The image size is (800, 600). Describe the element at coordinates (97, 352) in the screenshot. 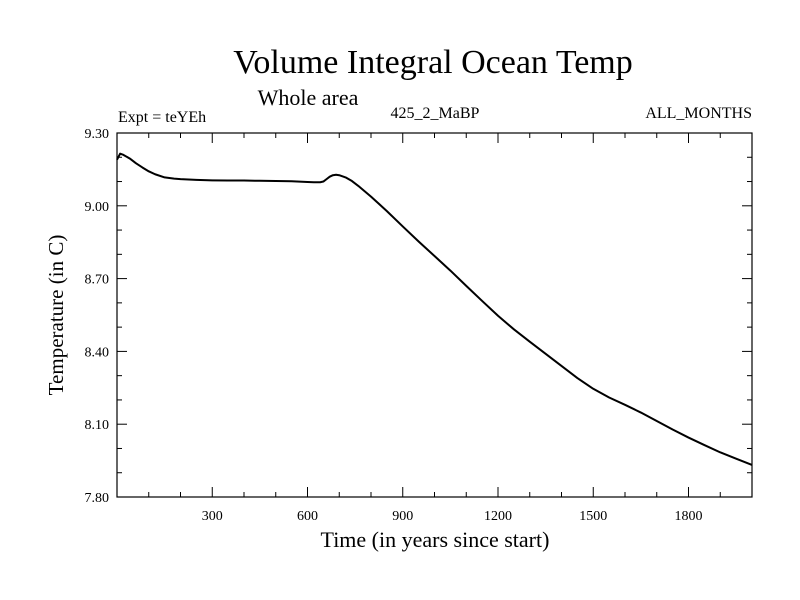

I see `y-tick-label: 8.40` at that location.